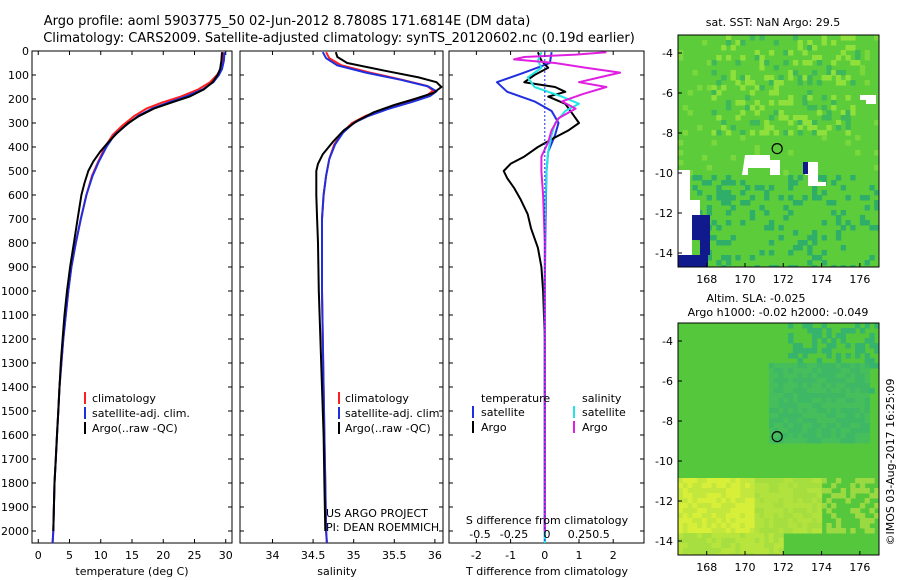  Describe the element at coordinates (515, 398) in the screenshot. I see `legend-temperature-header: temperature` at that location.